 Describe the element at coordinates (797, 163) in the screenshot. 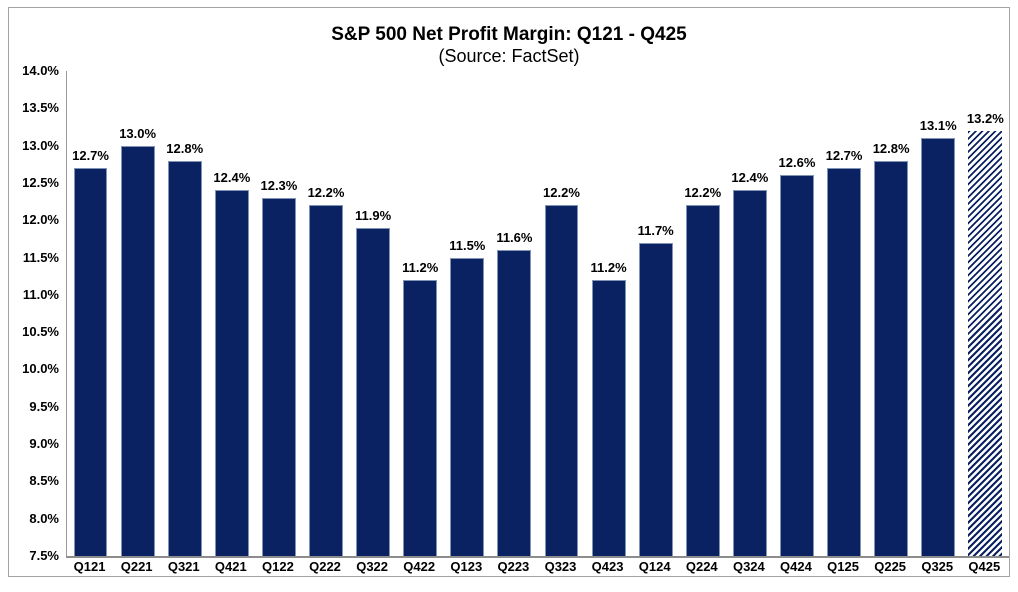

I see `bar-value-label: 12.6%` at that location.